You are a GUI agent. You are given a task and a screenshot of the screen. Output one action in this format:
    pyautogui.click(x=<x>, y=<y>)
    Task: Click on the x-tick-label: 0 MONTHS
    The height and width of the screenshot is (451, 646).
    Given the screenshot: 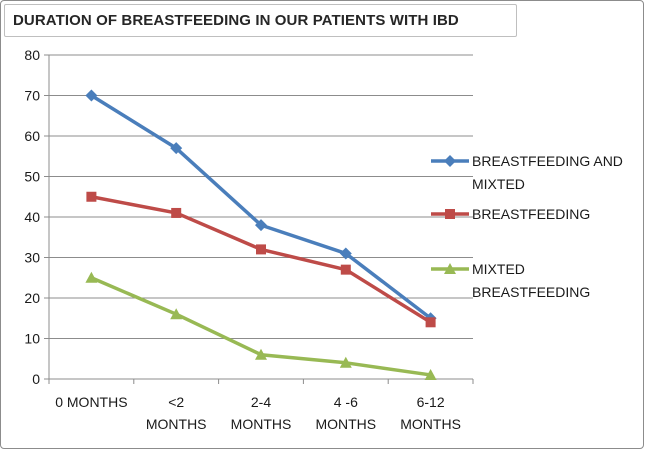 What is the action you would take?
    pyautogui.click(x=91, y=402)
    